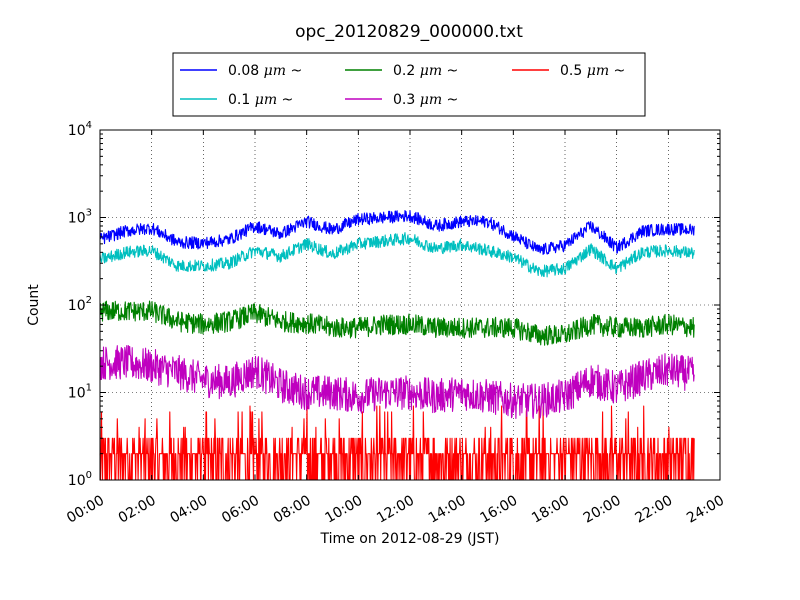 Image resolution: width=800 pixels, height=600 pixels. Describe the element at coordinates (240, 510) in the screenshot. I see `x-tick-label: 06:00` at that location.